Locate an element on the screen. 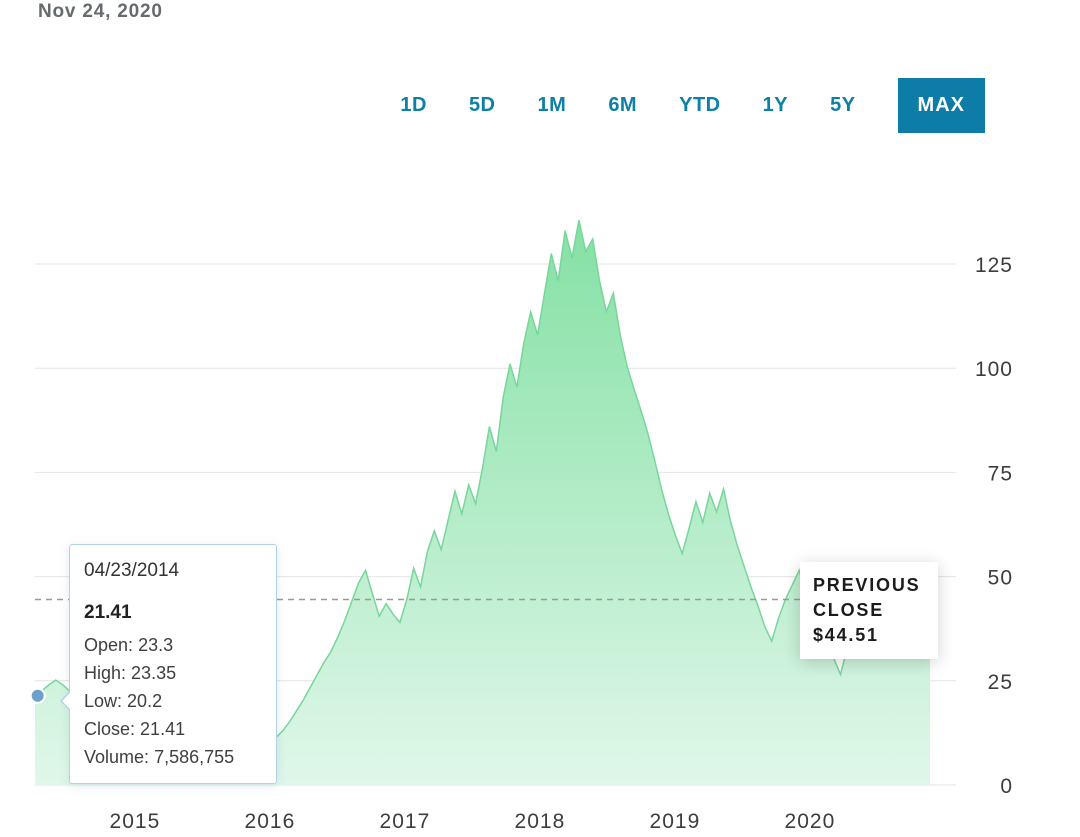 This screenshot has height=837, width=1080. tooltip-close-row: Close: 21.41 is located at coordinates (173, 729).